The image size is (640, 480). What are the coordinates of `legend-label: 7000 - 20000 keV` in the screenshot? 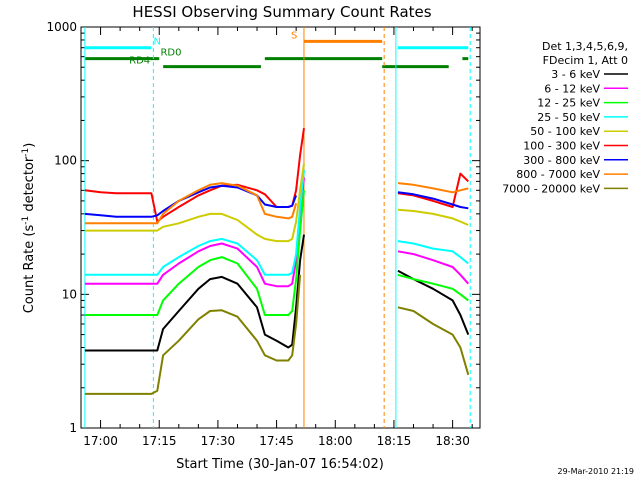 It's located at (551, 188).